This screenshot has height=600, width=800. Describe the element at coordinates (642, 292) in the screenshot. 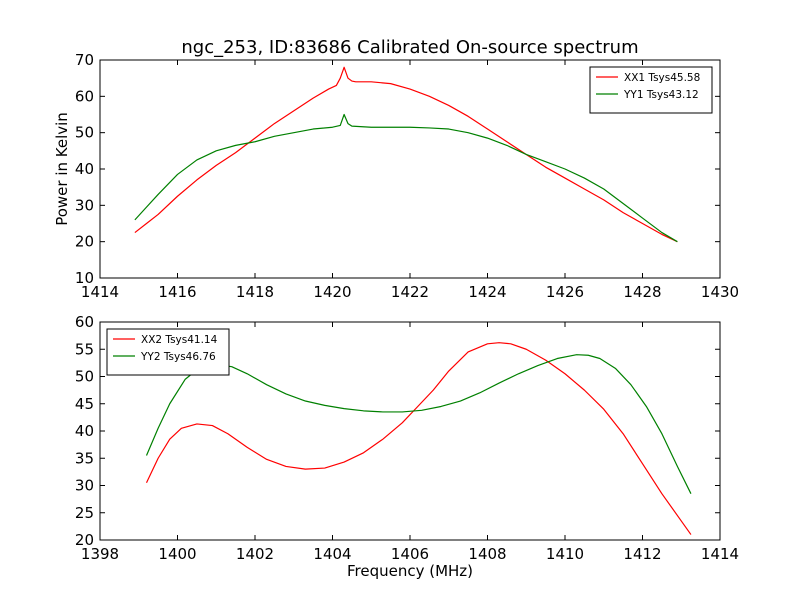

I see `x-tick-label: 1428` at that location.